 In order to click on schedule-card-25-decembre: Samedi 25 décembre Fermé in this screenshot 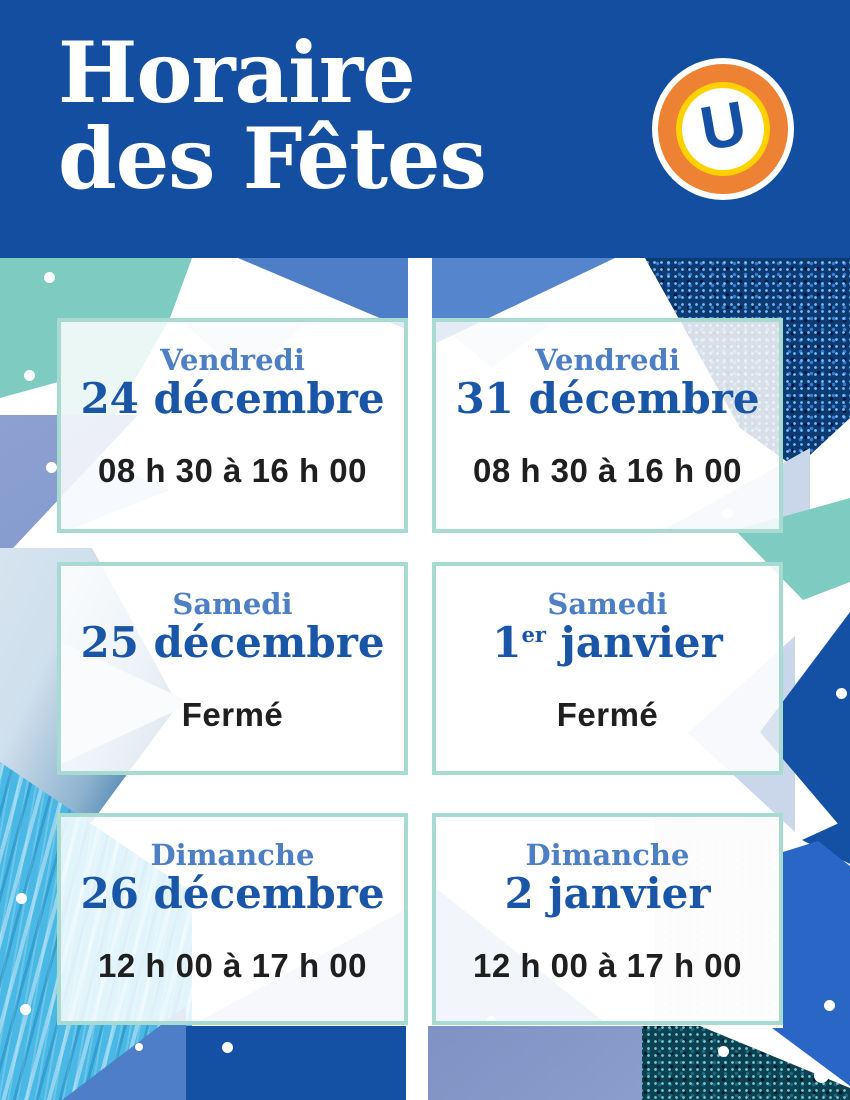, I will do `click(232, 668)`.